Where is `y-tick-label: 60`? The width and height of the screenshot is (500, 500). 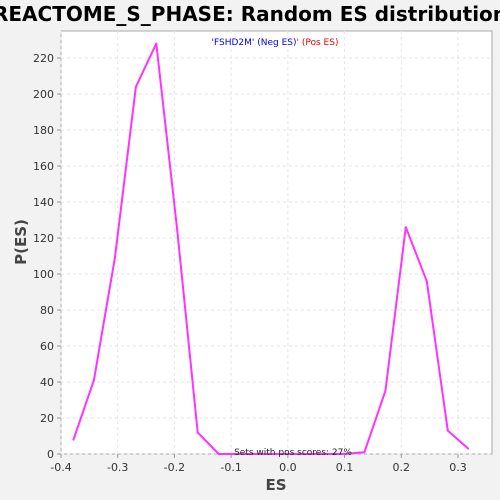 y-tick-label: 60 is located at coordinates (47, 346).